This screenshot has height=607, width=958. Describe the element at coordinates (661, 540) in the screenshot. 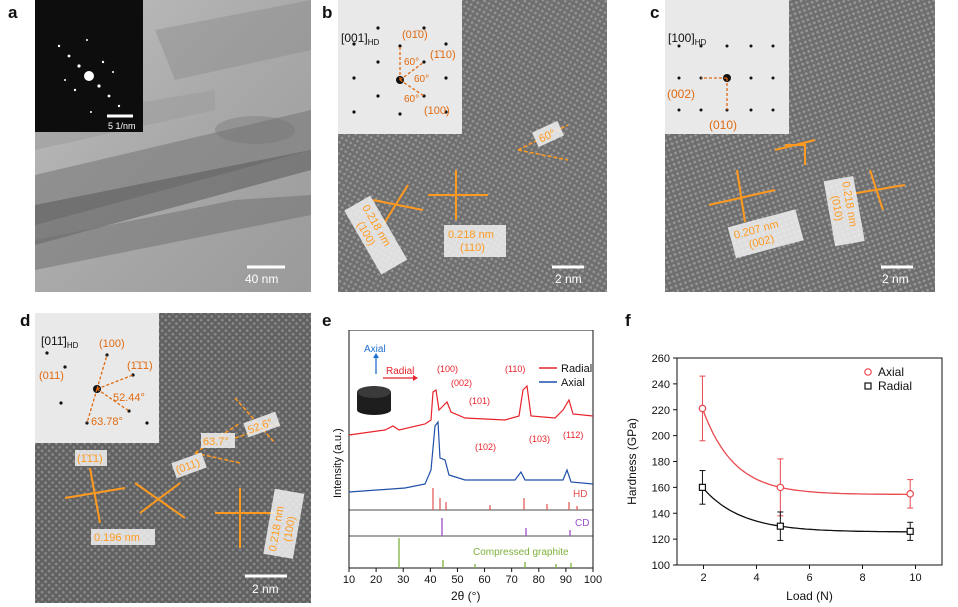

I see `y-tick-label: 120` at that location.